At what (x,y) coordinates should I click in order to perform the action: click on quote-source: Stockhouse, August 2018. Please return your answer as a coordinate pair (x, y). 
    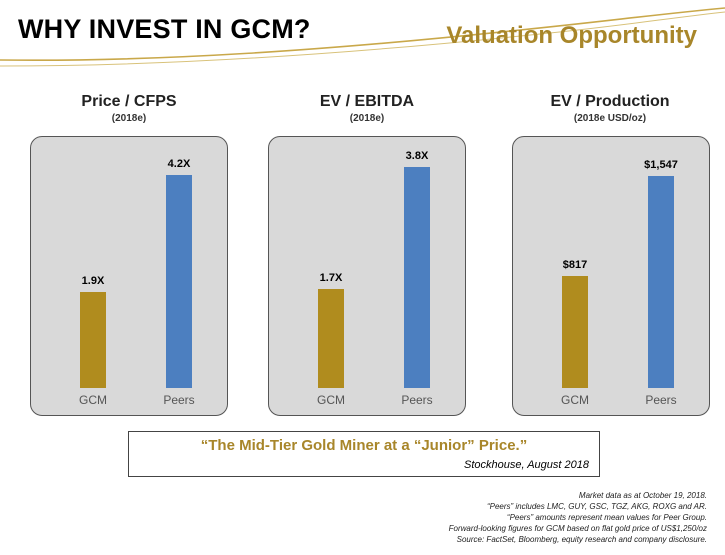
    Looking at the image, I should click on (526, 465).